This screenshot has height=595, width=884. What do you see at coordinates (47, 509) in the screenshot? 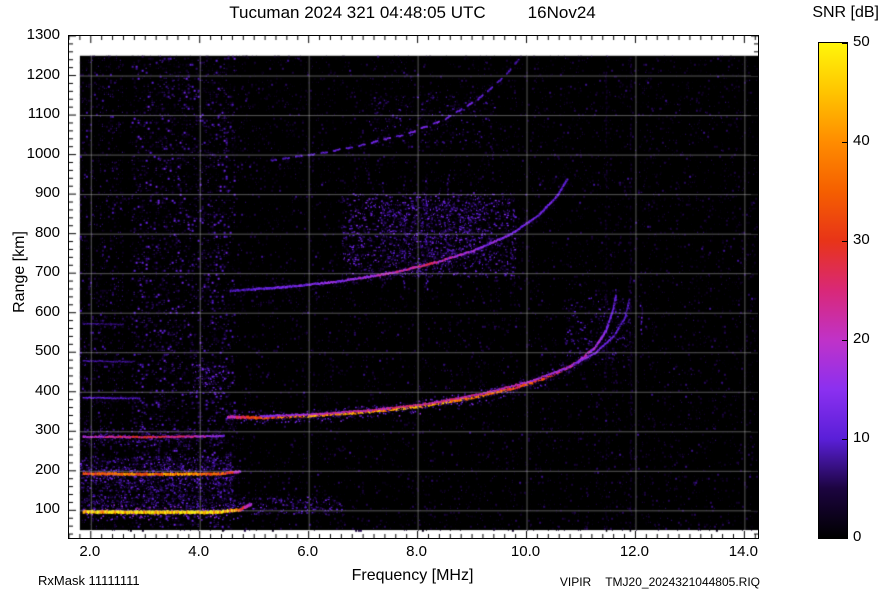
I see `y-tick-label: 100` at bounding box center [47, 509].